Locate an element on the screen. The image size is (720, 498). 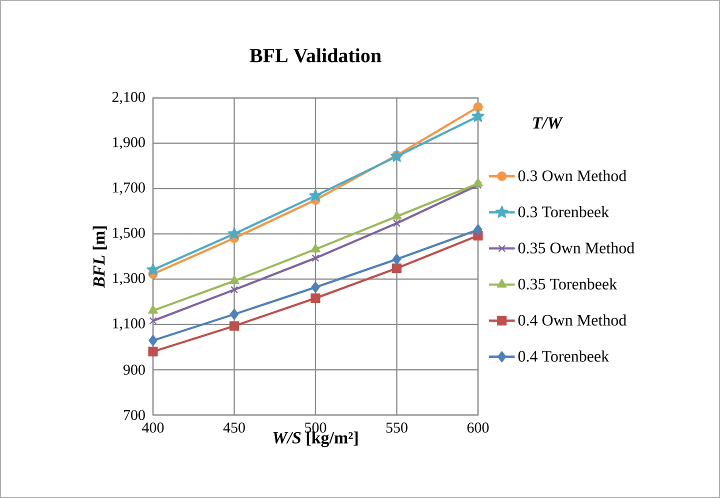
y-tick-label: 1,300 is located at coordinates (129, 279).